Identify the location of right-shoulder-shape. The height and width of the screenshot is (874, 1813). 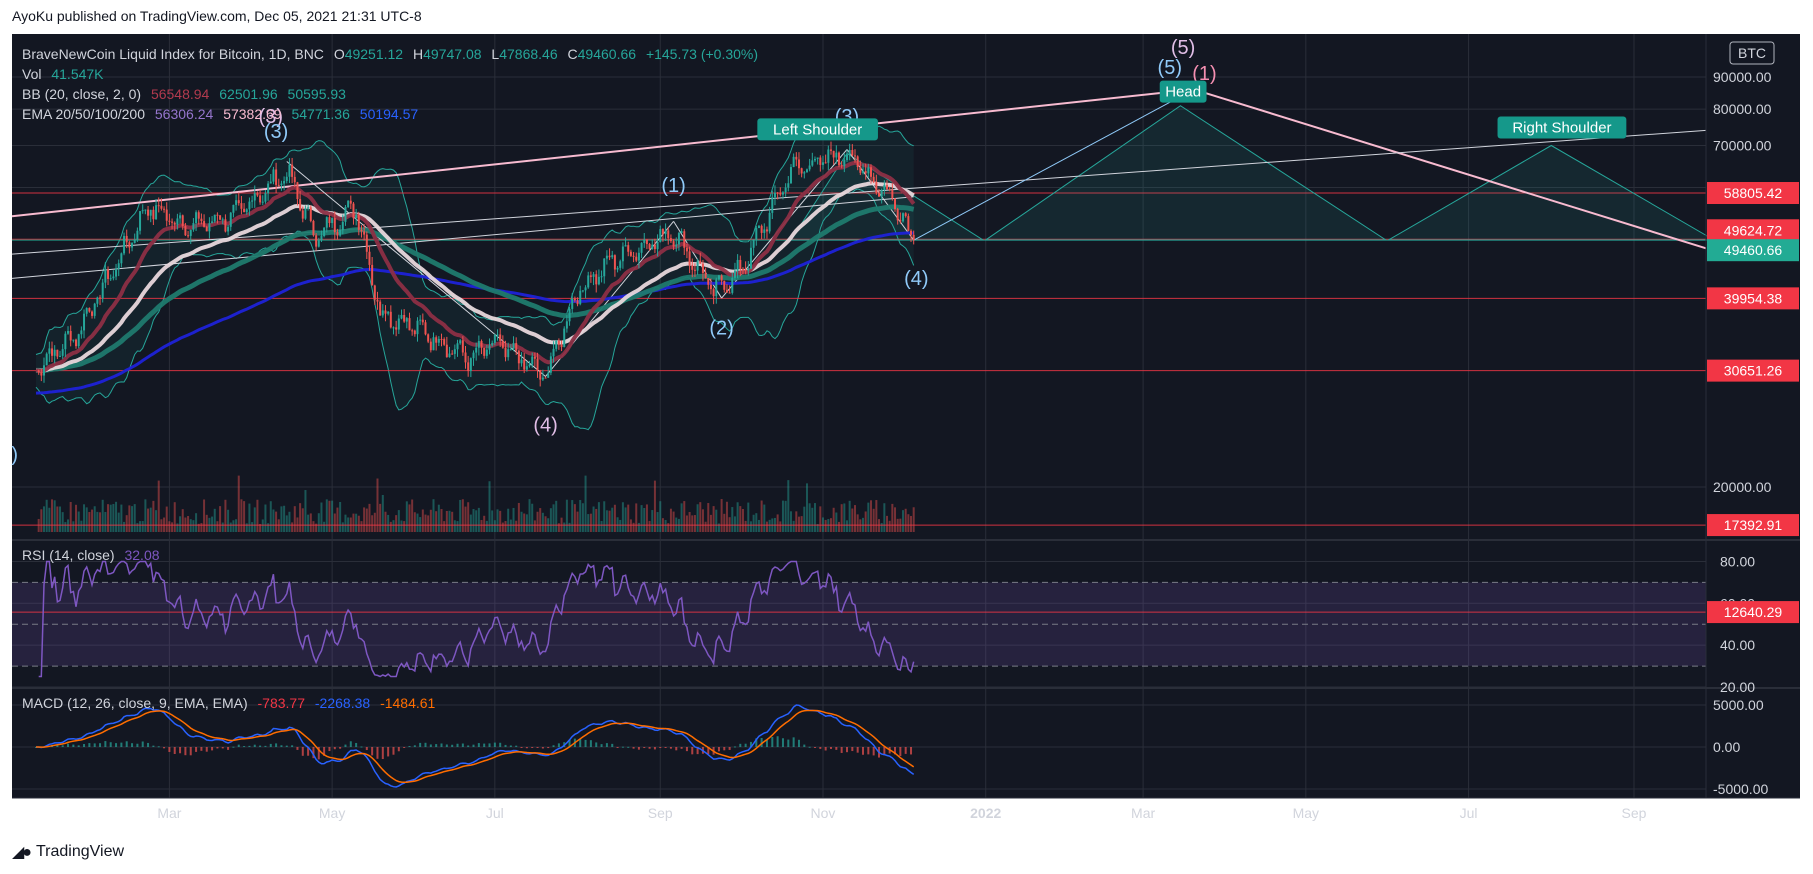
(1551, 192).